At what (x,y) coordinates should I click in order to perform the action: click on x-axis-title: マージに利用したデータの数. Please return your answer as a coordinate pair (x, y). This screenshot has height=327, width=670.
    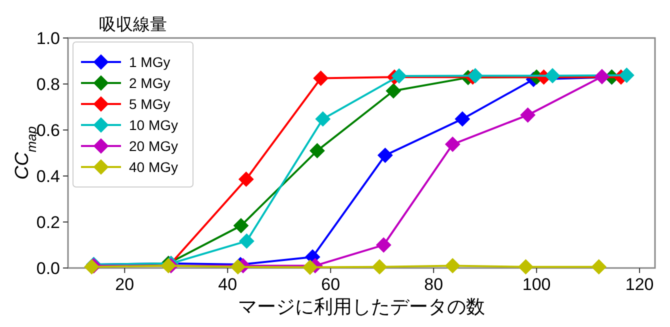
    Looking at the image, I should click on (361, 307).